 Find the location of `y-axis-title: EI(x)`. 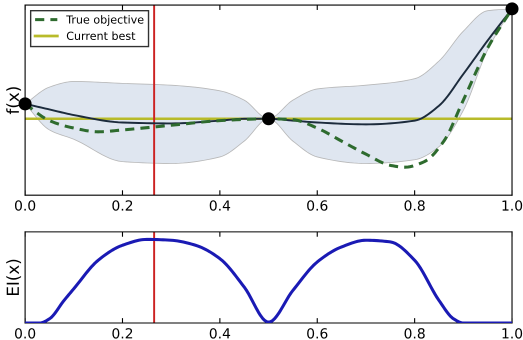

y-axis-title: EI(x) is located at coordinates (14, 277).